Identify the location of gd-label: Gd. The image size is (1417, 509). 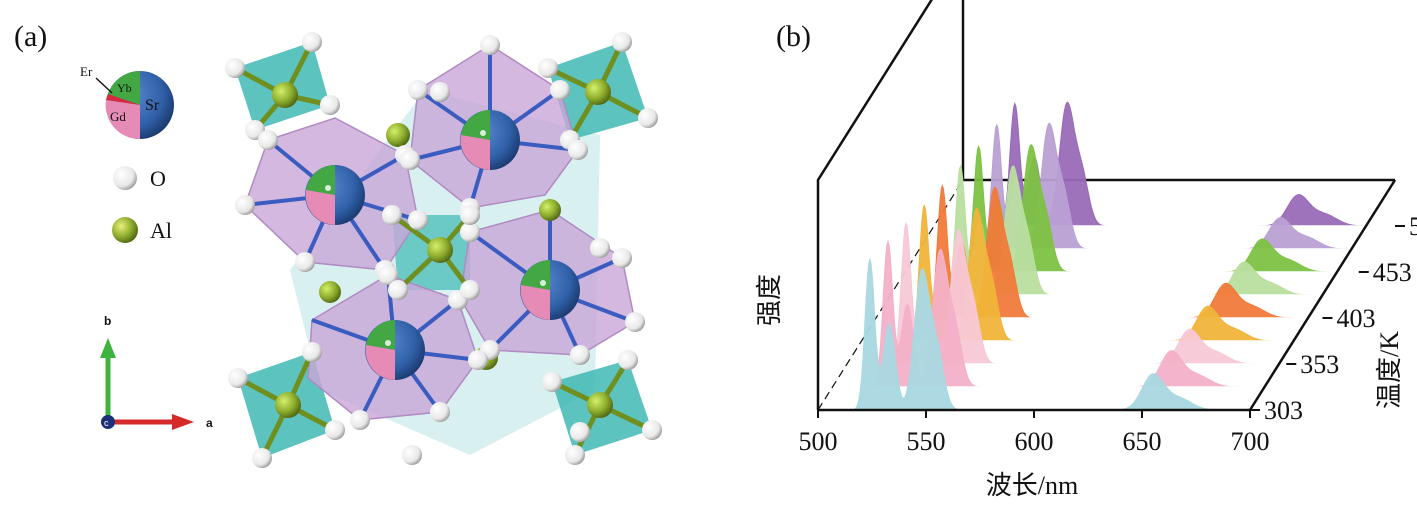
(118, 116).